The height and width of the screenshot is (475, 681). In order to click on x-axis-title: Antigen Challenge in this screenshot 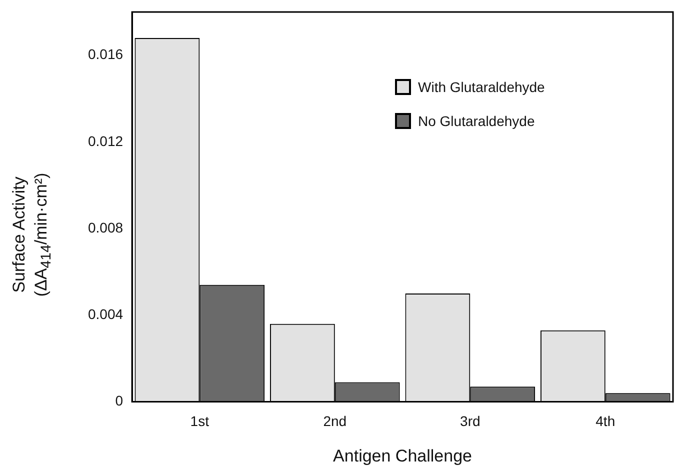, I will do `click(402, 456)`.